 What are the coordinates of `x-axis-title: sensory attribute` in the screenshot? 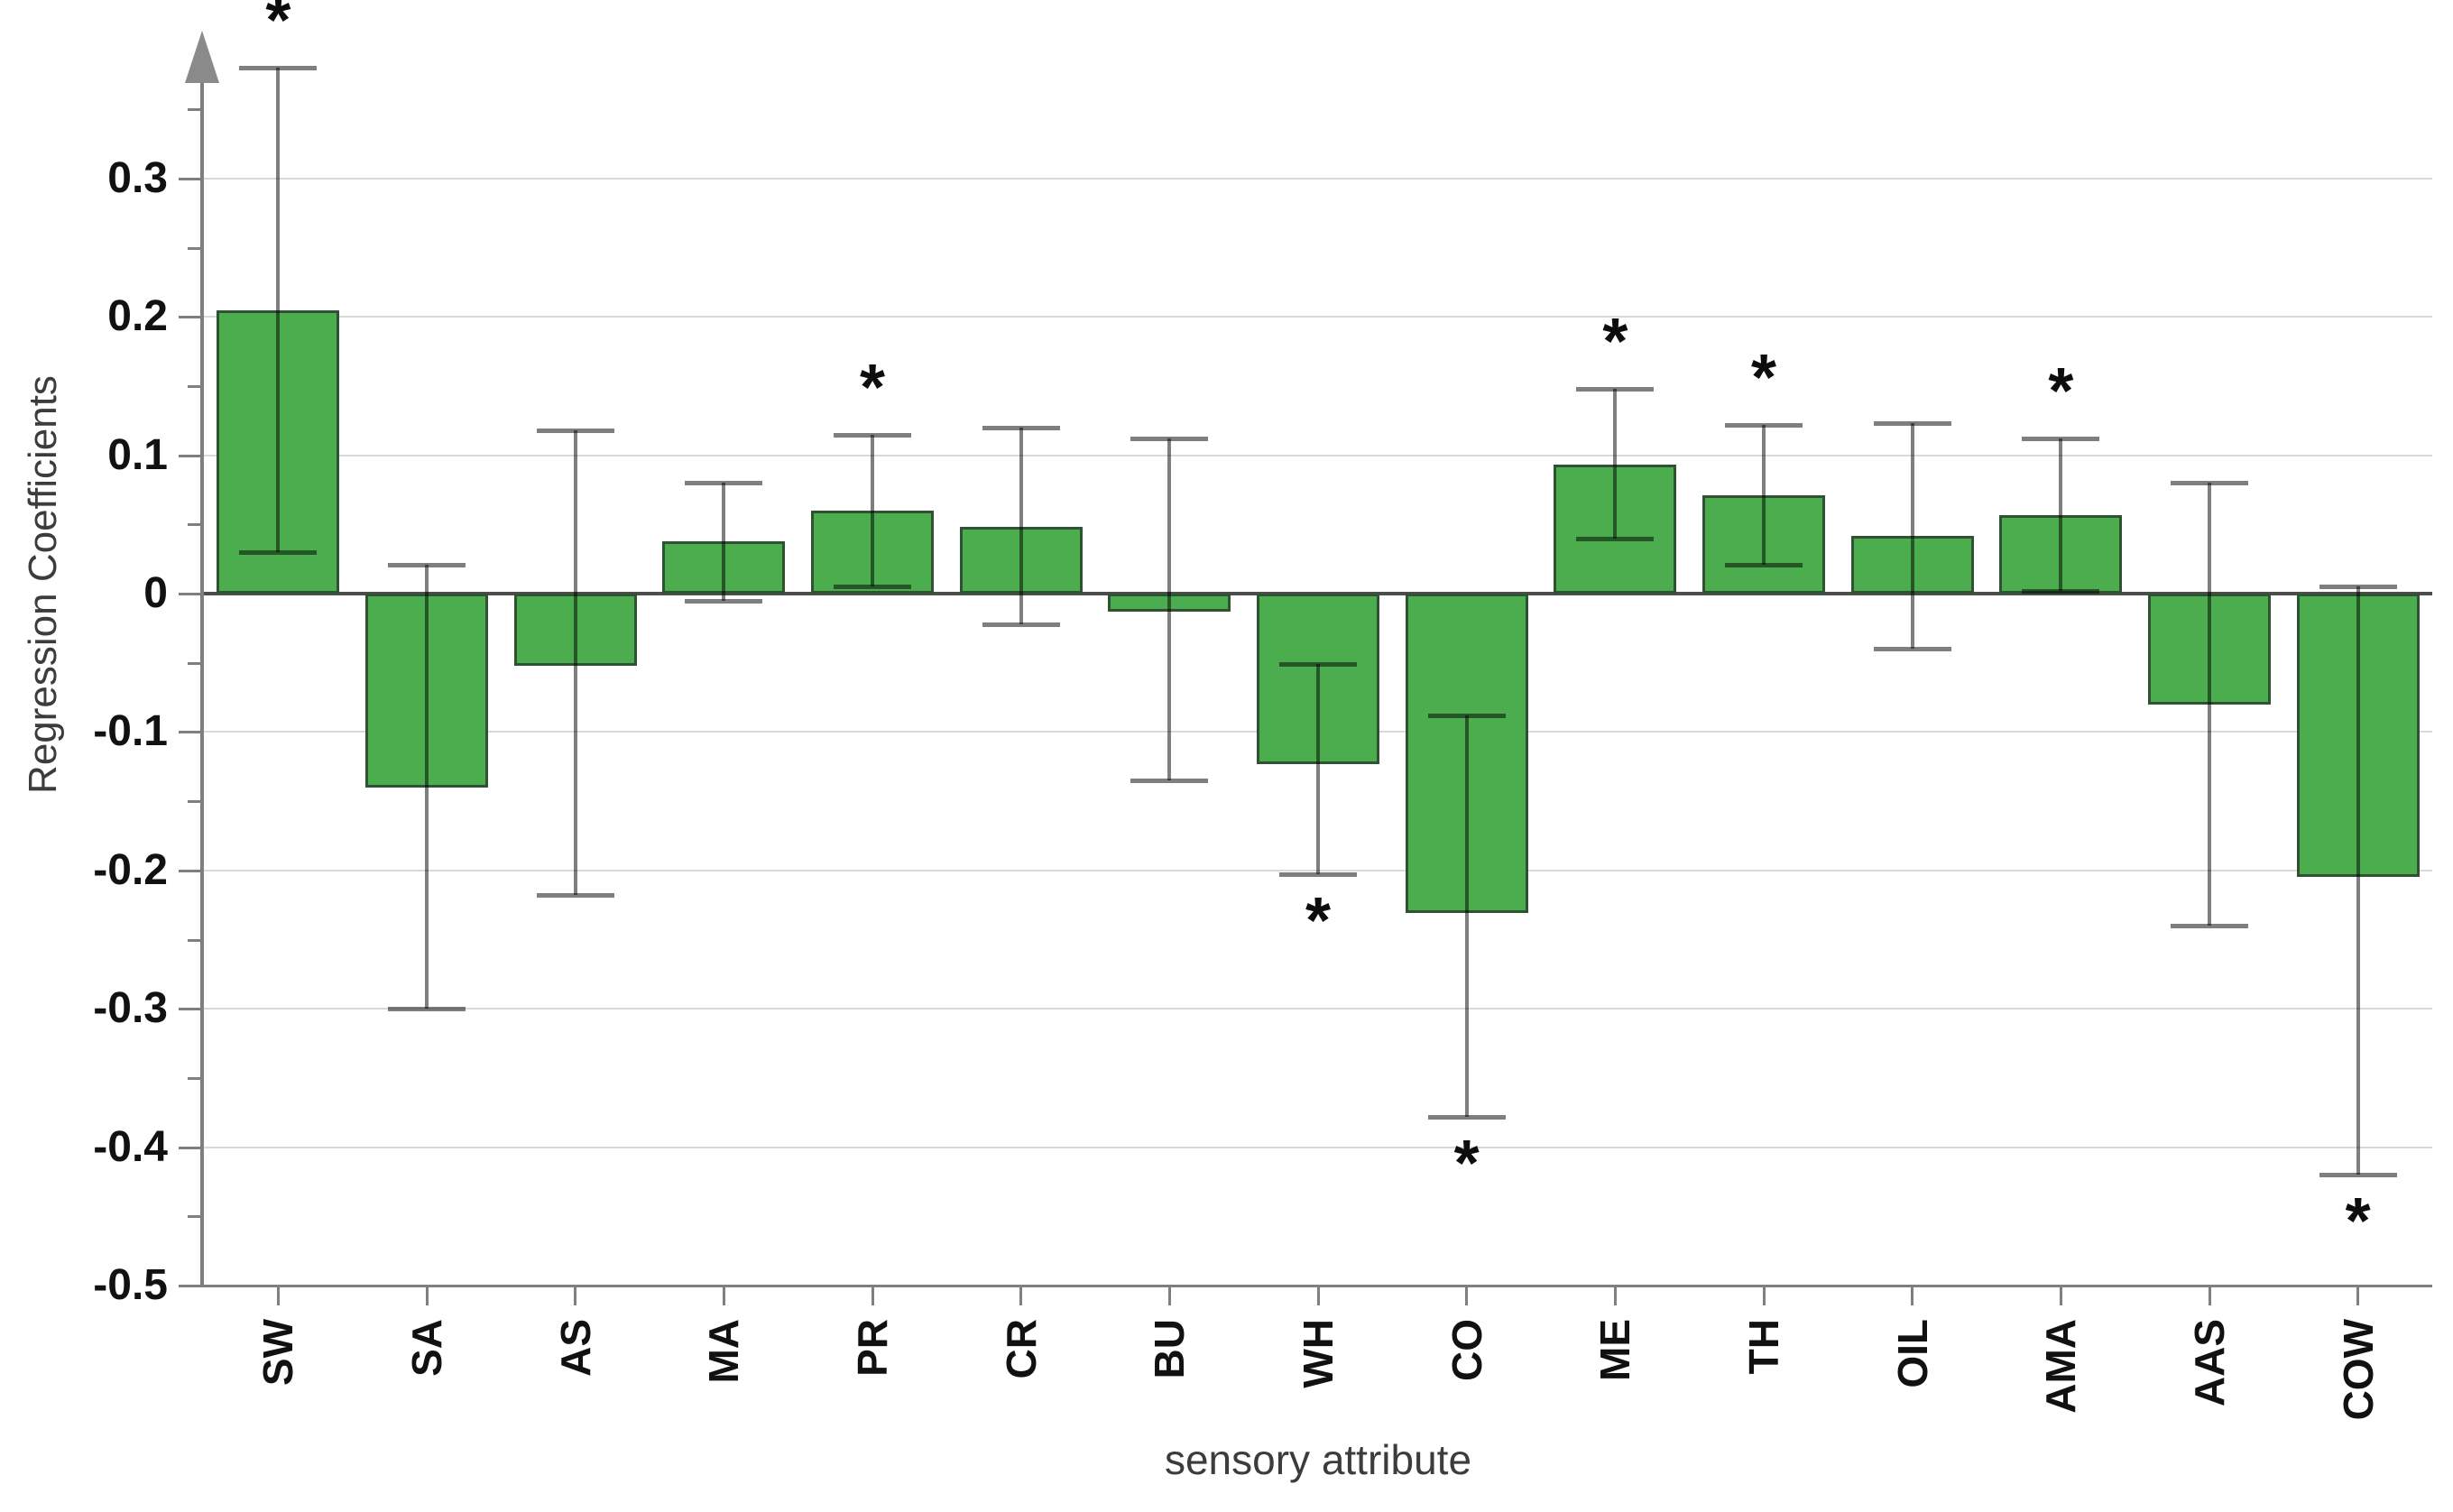 It's located at (1318, 1459).